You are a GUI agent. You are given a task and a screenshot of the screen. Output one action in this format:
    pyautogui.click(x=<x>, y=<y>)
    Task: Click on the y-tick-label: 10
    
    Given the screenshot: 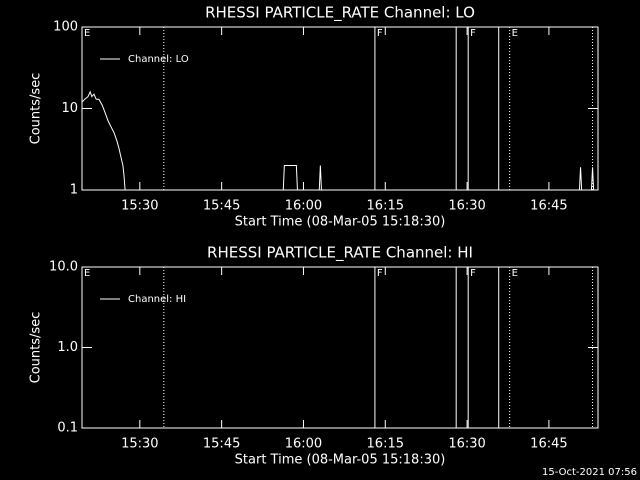 What is the action you would take?
    pyautogui.click(x=69, y=108)
    